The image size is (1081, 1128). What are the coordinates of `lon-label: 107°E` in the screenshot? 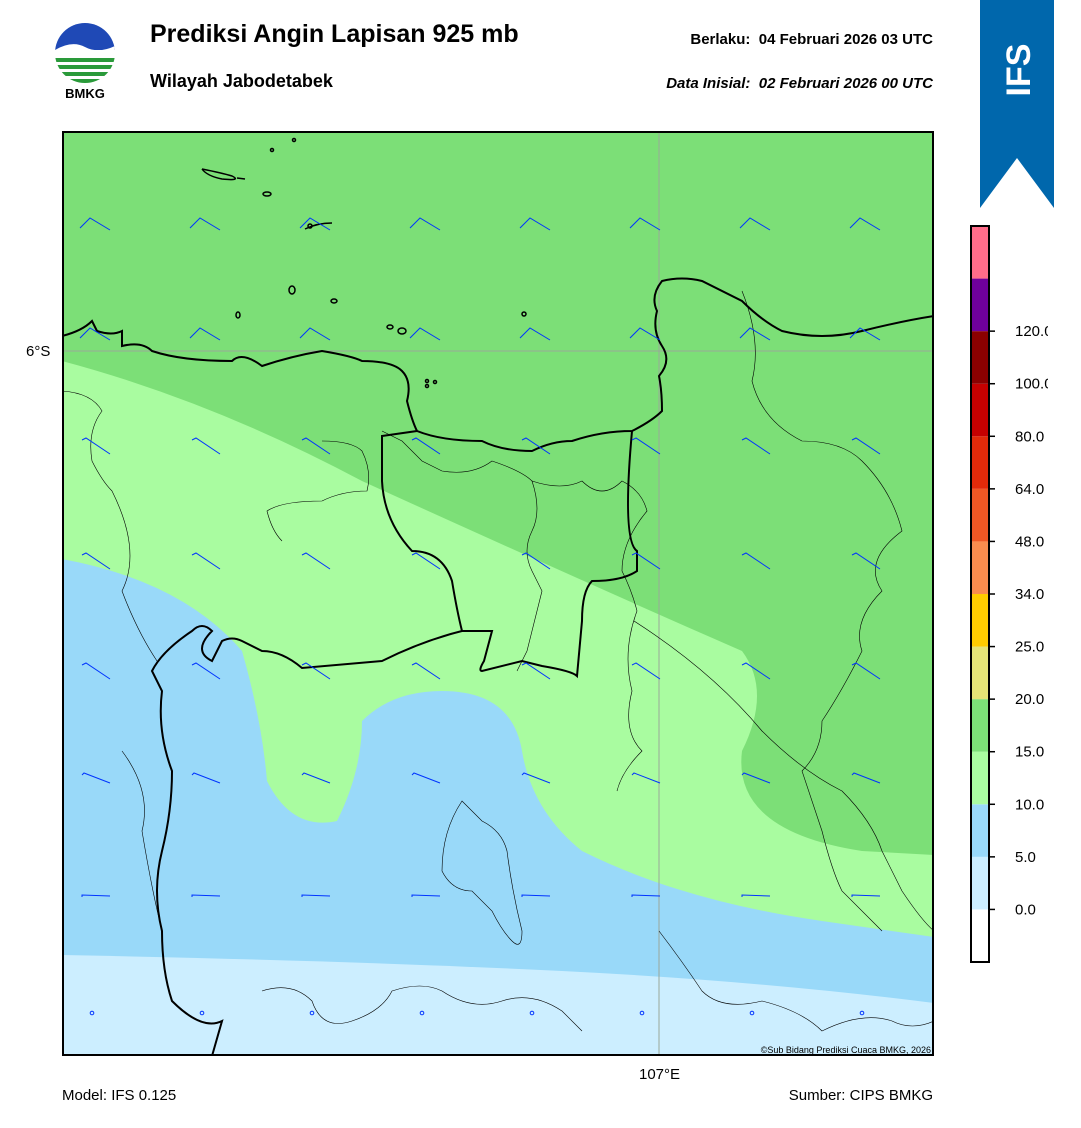 It's located at (660, 1074).